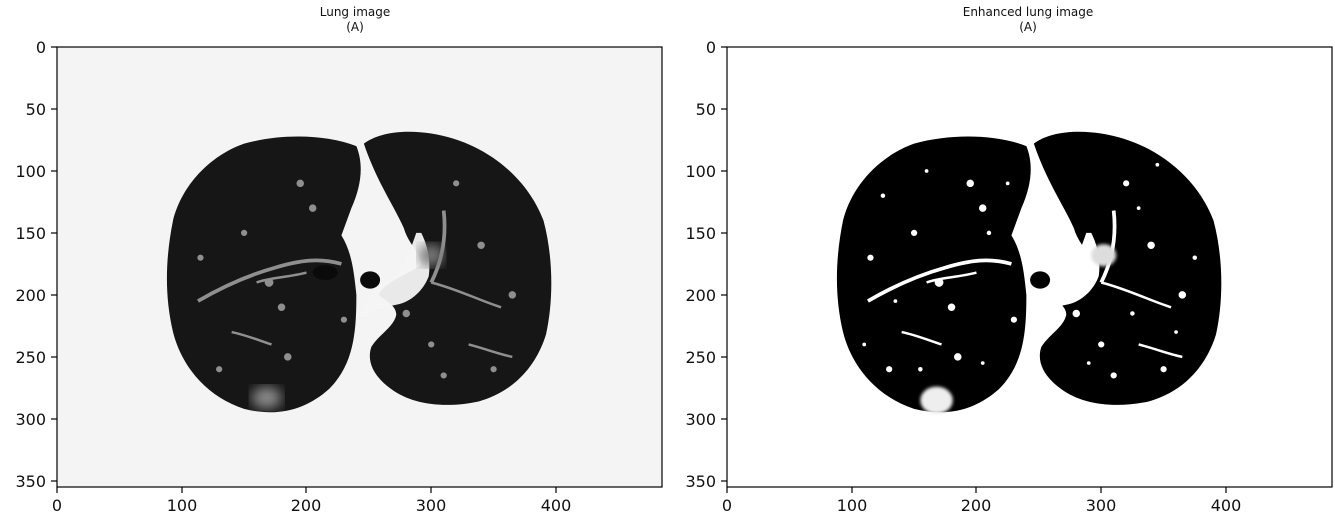  What do you see at coordinates (1028, 12) in the screenshot?
I see `panel-title: Enhanced lung image` at bounding box center [1028, 12].